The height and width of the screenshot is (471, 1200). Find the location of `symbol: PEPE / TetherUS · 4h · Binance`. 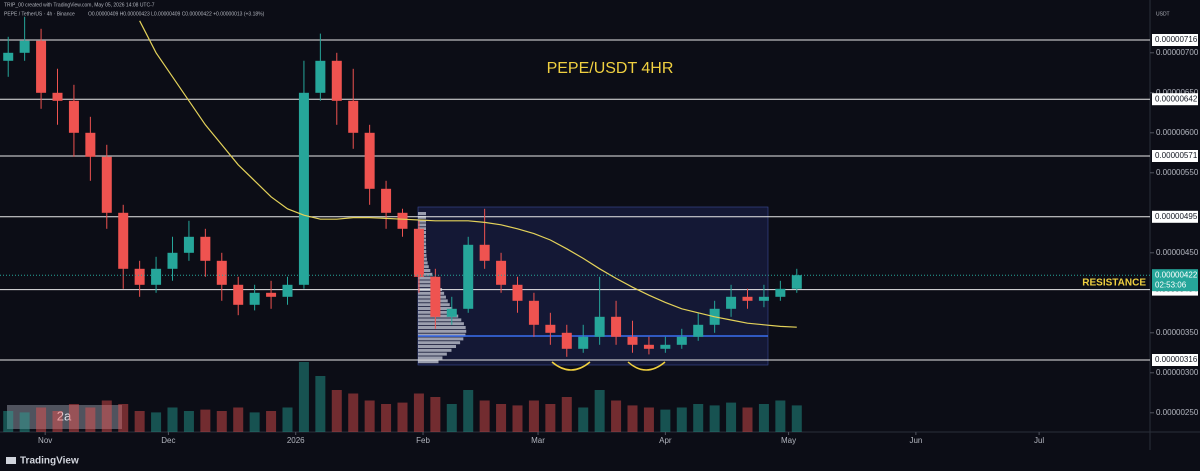

symbol: PEPE / TetherUS · 4h · Binance is located at coordinates (39, 14).